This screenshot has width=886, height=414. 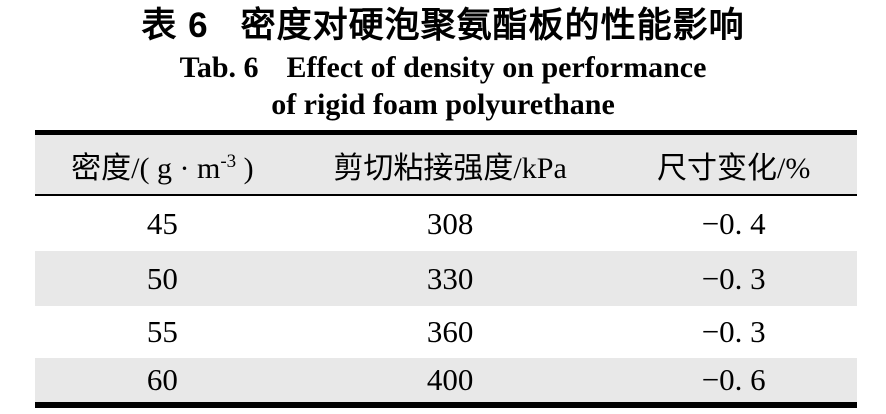 What do you see at coordinates (496, 67) in the screenshot?
I see `table-title-en-text: Effect of density on performance` at bounding box center [496, 67].